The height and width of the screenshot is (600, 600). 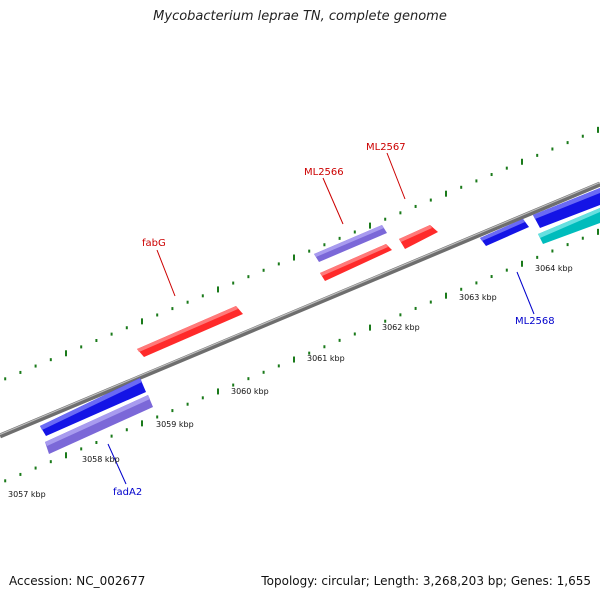 What do you see at coordinates (27, 494) in the screenshot?
I see `tick-label-3057: 3057 kbp` at bounding box center [27, 494].